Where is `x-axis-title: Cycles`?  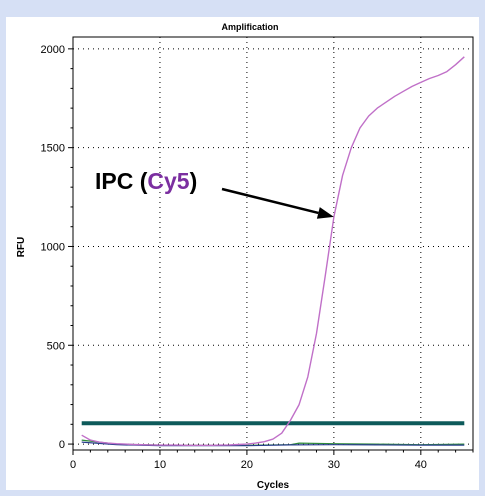 x-axis-title: Cycles is located at coordinates (273, 485).